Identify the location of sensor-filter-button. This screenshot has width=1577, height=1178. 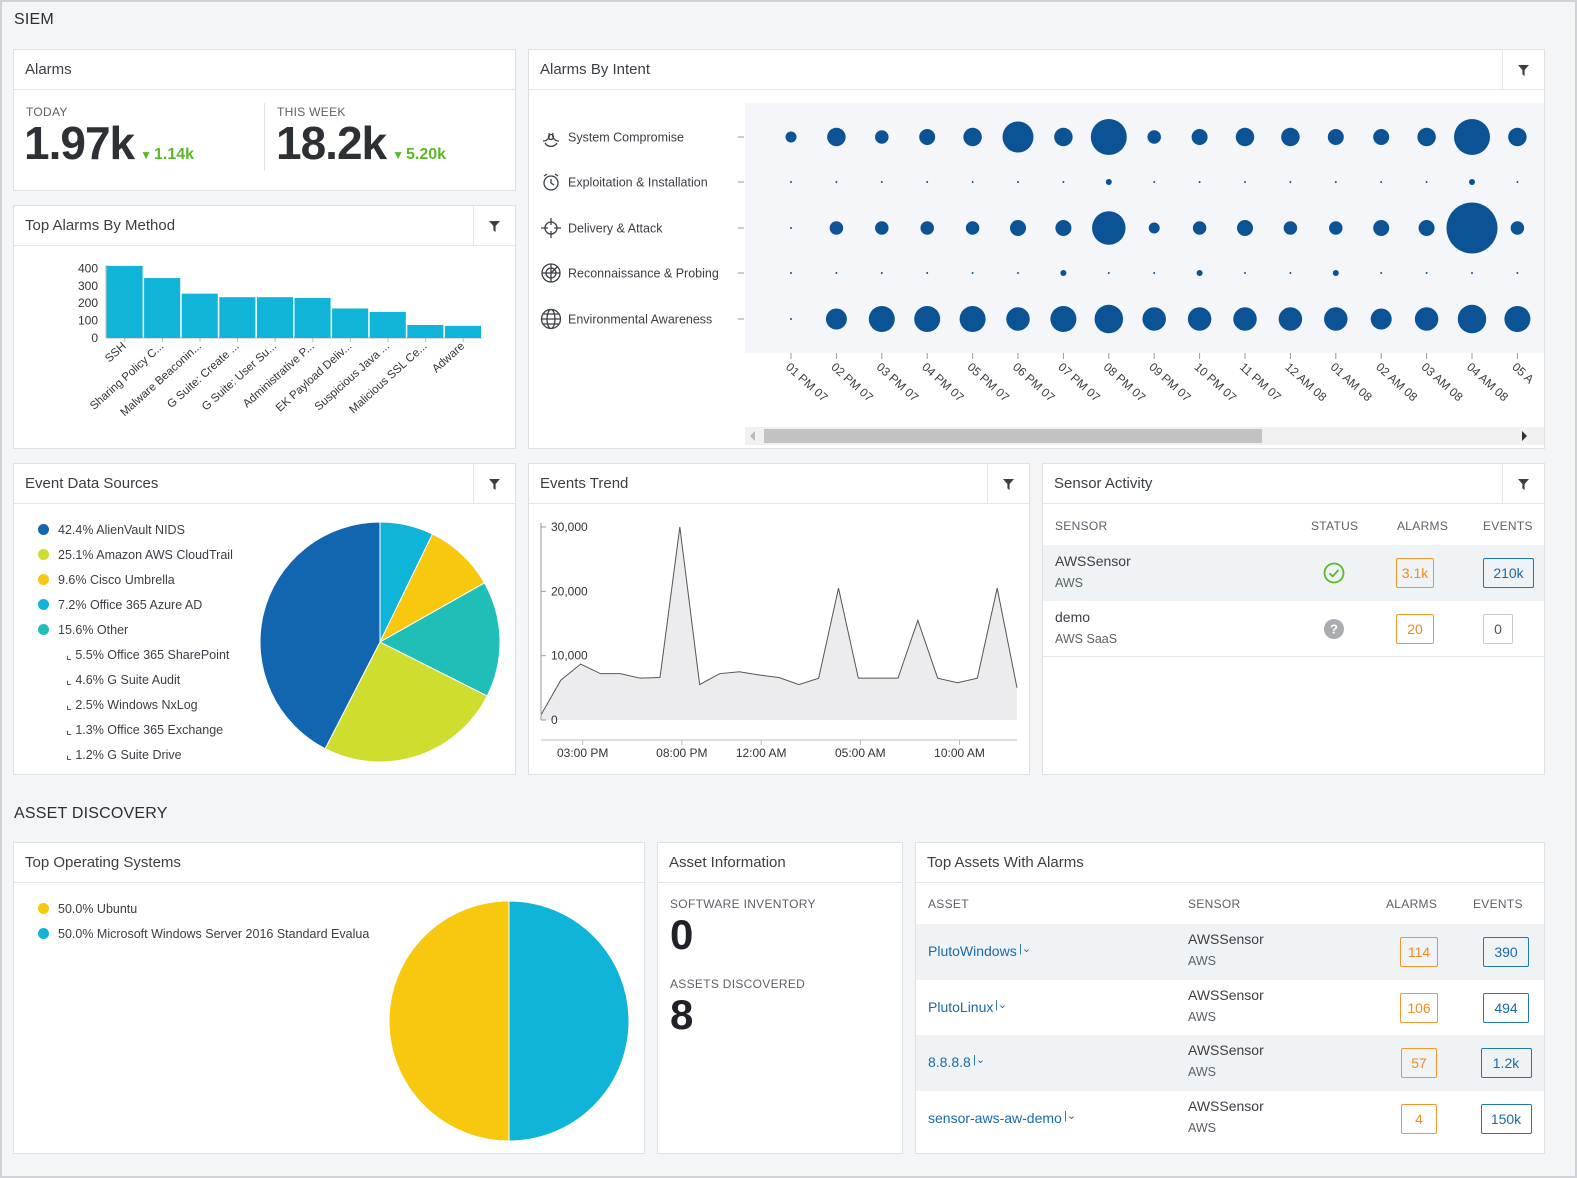
(1523, 484).